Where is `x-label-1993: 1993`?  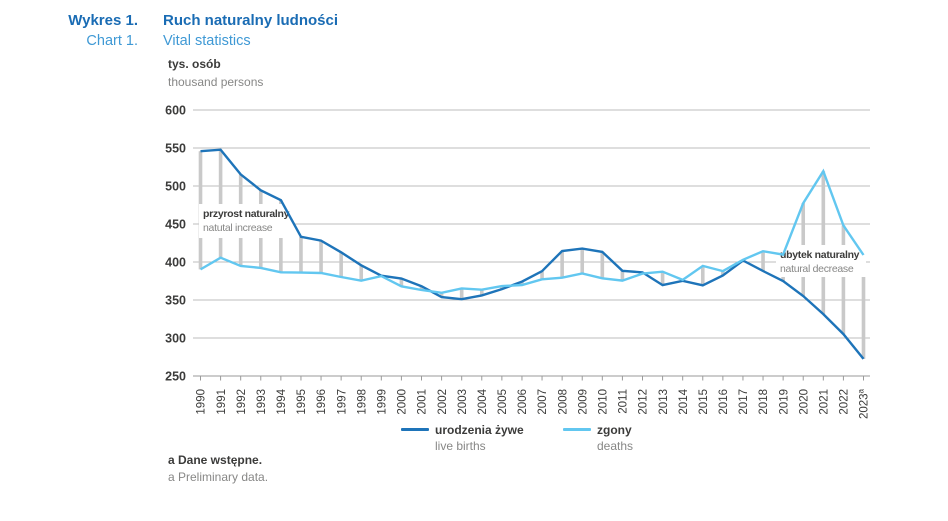
x-label-1993: 1993 is located at coordinates (262, 402).